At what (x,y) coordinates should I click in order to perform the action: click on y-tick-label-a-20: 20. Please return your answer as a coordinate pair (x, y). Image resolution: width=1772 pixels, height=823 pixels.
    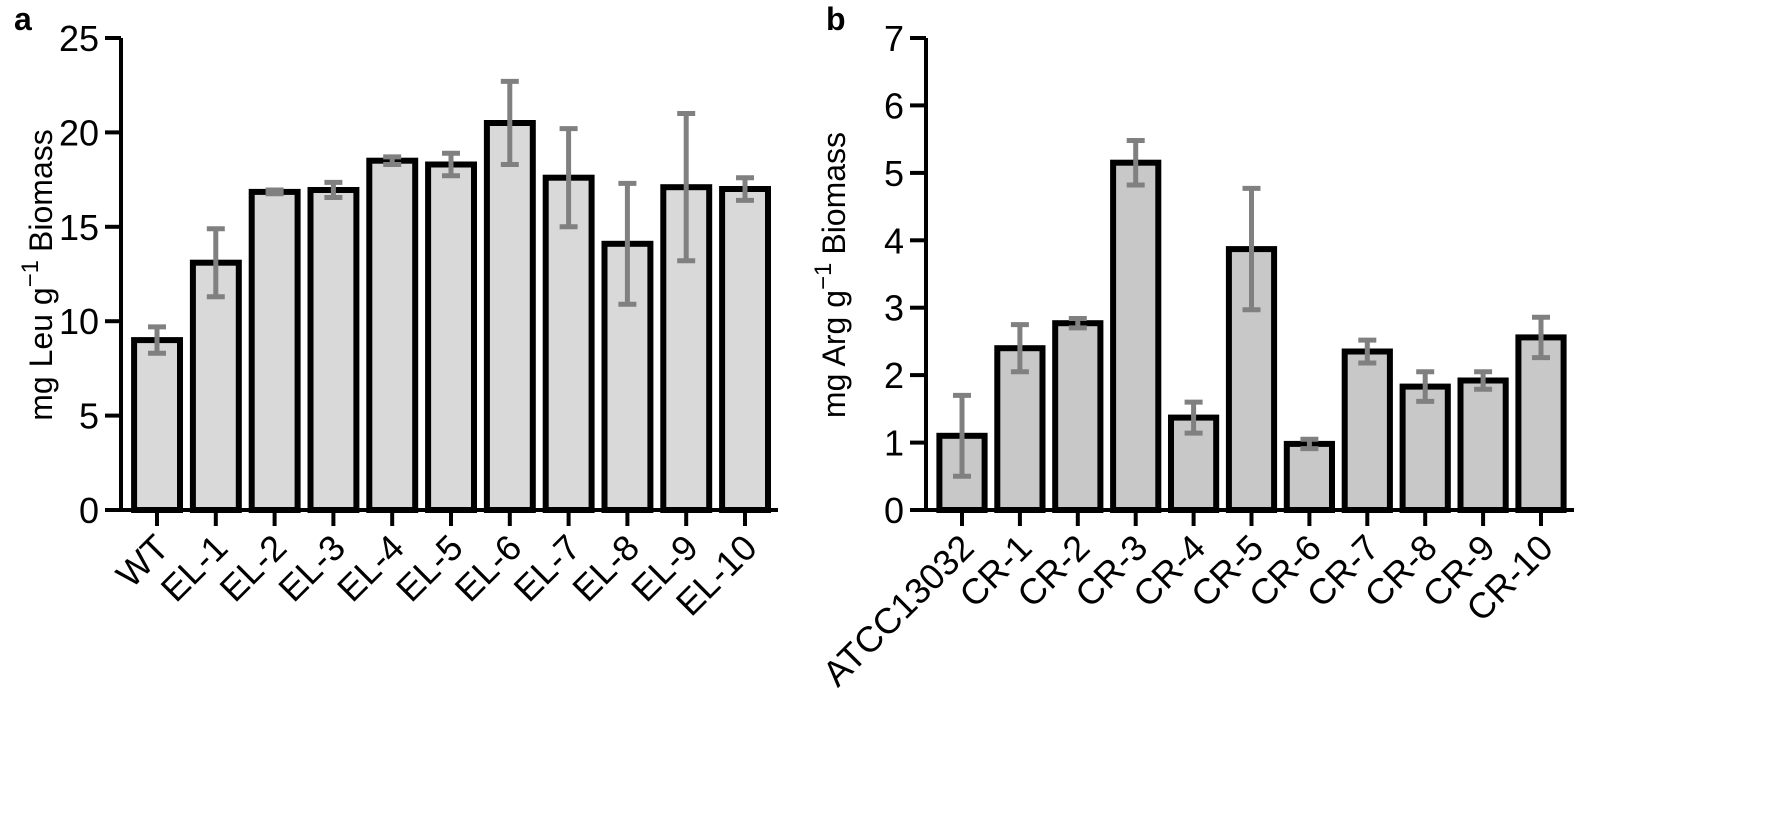
    Looking at the image, I should click on (79, 132).